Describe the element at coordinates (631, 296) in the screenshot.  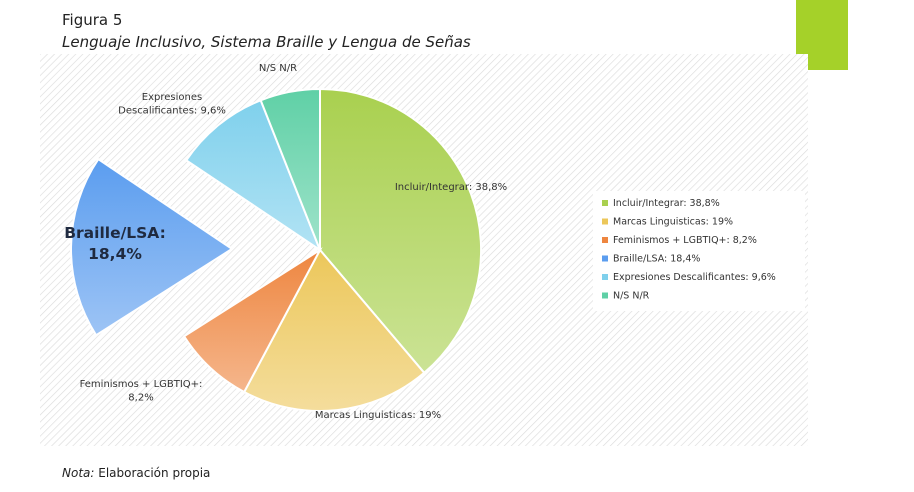
I see `legend-item-n-s-n-r: N/S N/R` at that location.